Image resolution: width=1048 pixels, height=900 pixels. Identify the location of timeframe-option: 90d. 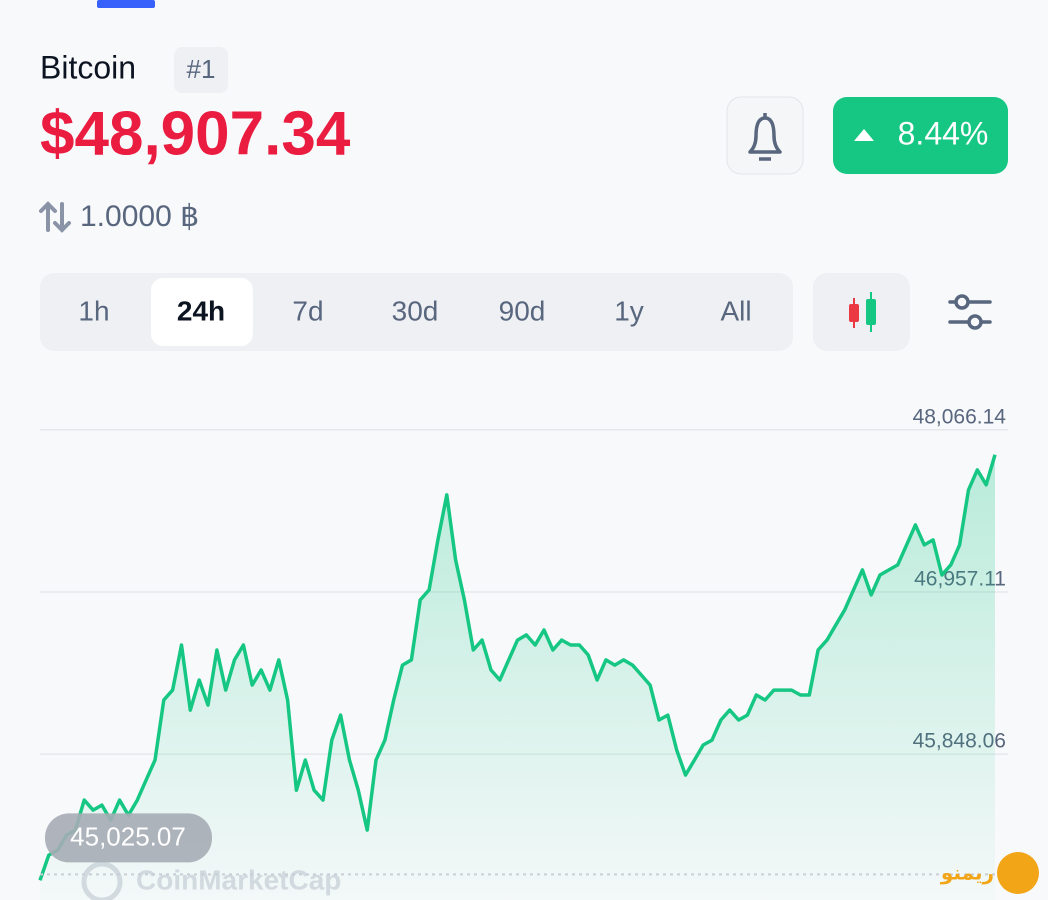
(522, 310).